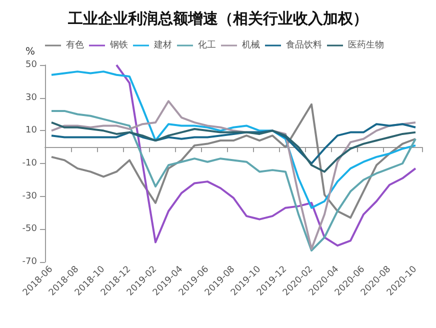  What do you see at coordinates (32, 131) in the screenshot?
I see `y-tick-label: 10` at bounding box center [32, 131].